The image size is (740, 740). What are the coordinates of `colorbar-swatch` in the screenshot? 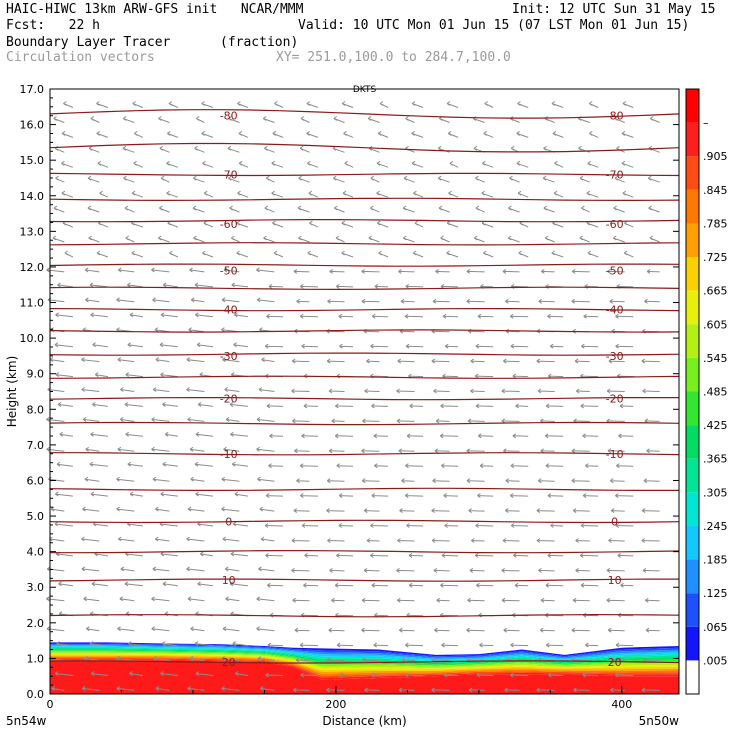 It's located at (692, 173).